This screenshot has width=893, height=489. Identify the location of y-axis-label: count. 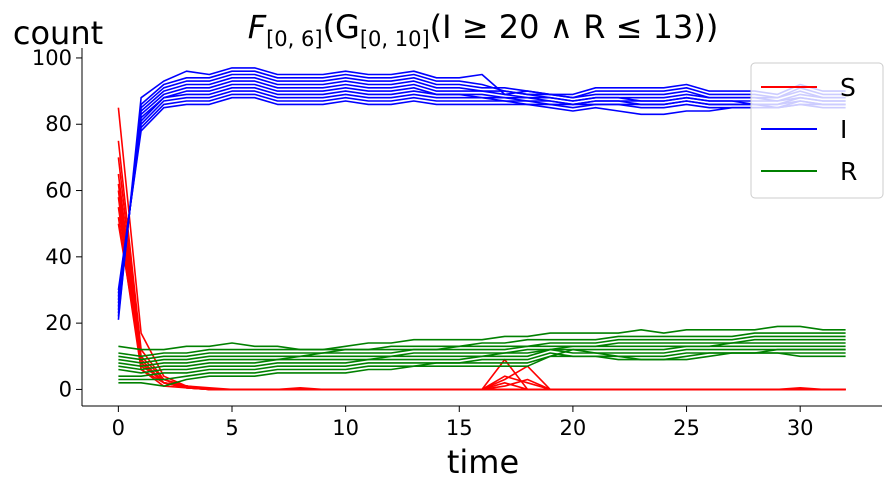
(58, 33).